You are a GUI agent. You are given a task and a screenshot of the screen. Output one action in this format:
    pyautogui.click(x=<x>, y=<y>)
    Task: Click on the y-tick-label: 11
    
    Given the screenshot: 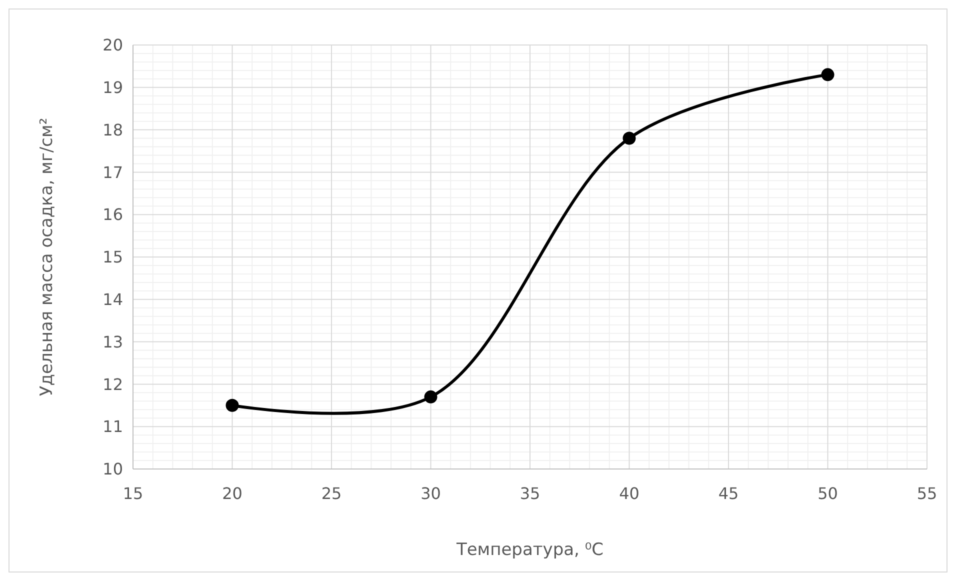 What is the action you would take?
    pyautogui.click(x=112, y=426)
    